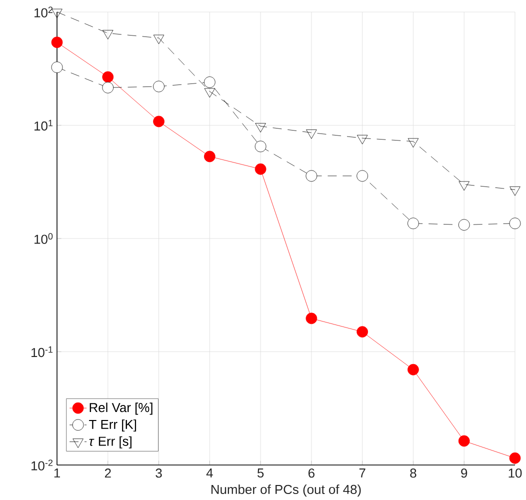 This screenshot has width=526, height=500. Describe the element at coordinates (42, 352) in the screenshot. I see `y-tick-label: 10$^{-1}$` at that location.